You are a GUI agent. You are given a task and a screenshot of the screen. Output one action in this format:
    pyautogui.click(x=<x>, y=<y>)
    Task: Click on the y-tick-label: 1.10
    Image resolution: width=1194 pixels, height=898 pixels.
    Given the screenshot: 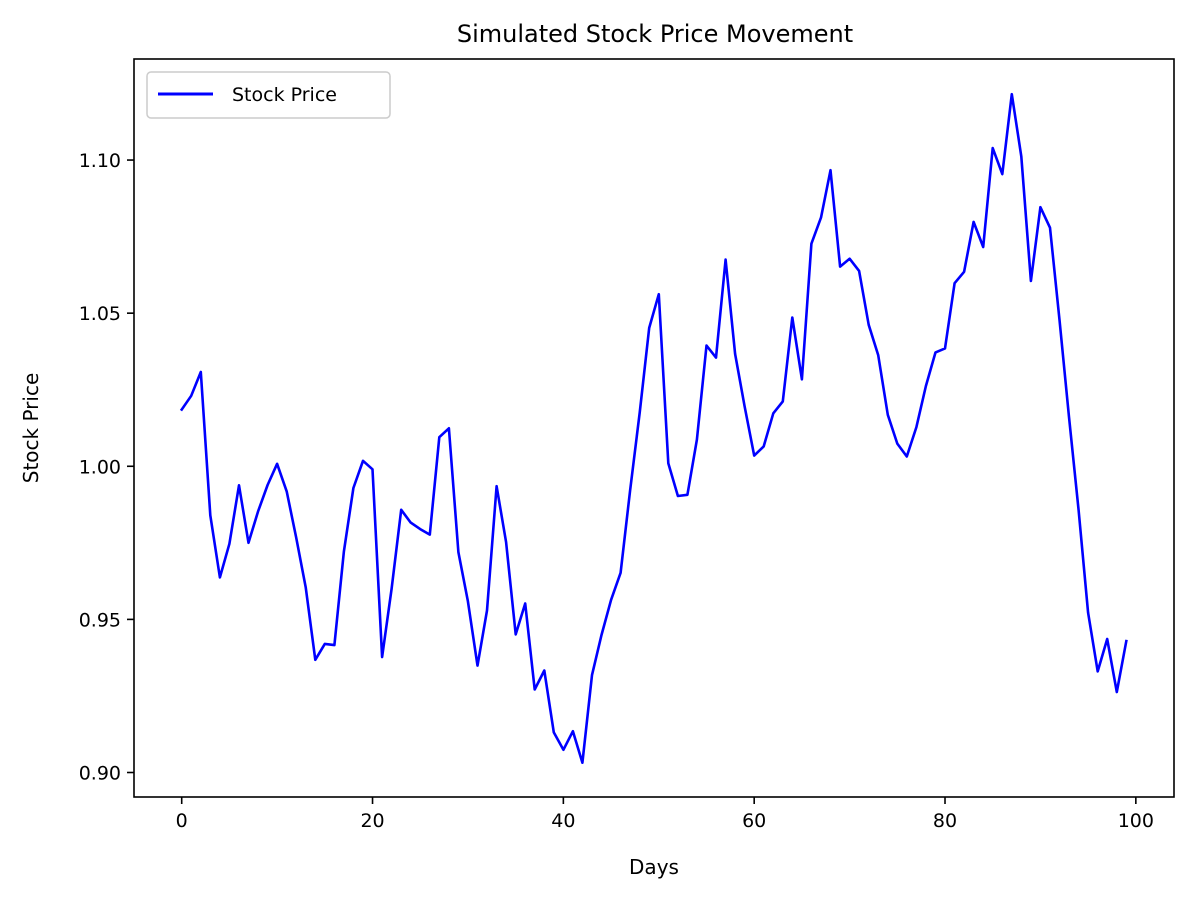 What is the action you would take?
    pyautogui.click(x=100, y=161)
    